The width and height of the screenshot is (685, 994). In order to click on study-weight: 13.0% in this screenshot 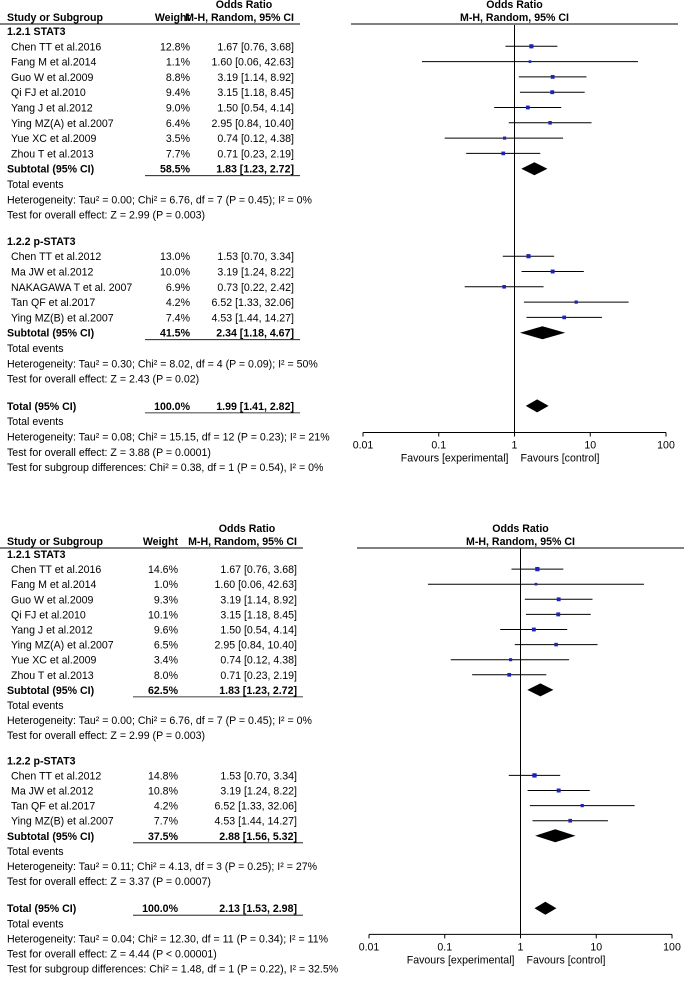, I will do `click(175, 257)`.